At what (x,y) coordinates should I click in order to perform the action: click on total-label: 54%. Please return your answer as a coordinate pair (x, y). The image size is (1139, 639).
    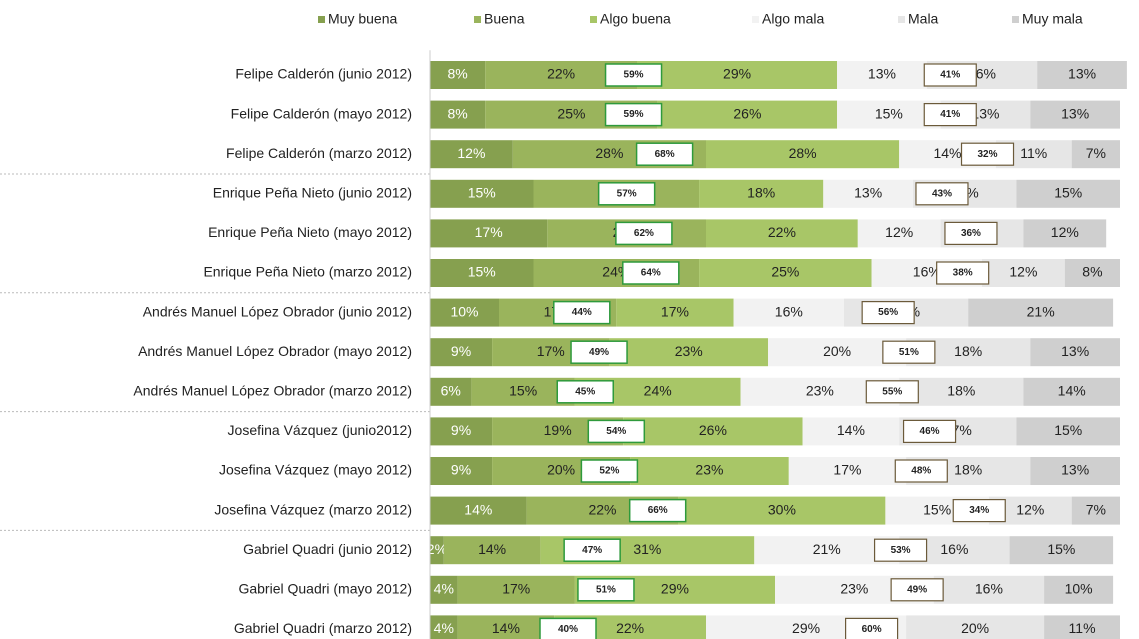
    Looking at the image, I should click on (616, 431).